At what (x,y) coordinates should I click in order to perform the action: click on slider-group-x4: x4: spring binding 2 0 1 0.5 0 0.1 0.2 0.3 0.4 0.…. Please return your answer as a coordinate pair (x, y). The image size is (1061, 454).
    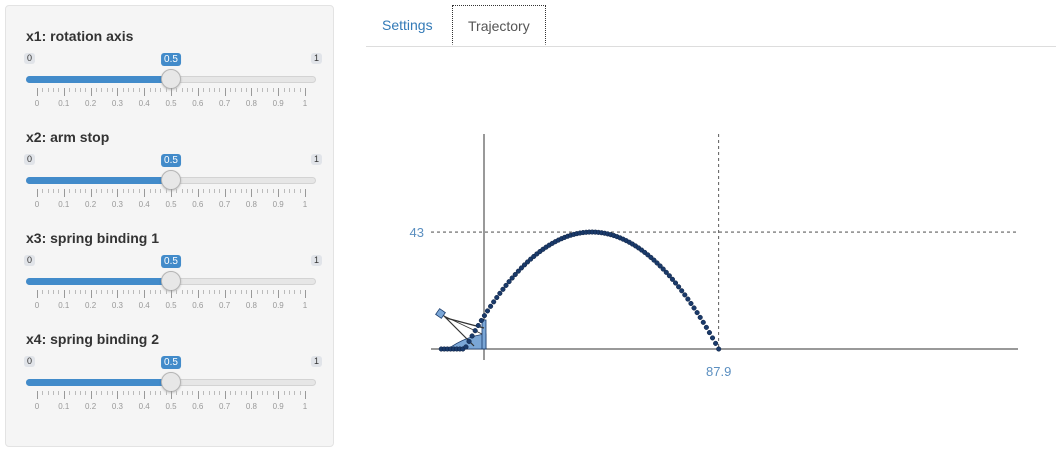
    Looking at the image, I should click on (173, 360).